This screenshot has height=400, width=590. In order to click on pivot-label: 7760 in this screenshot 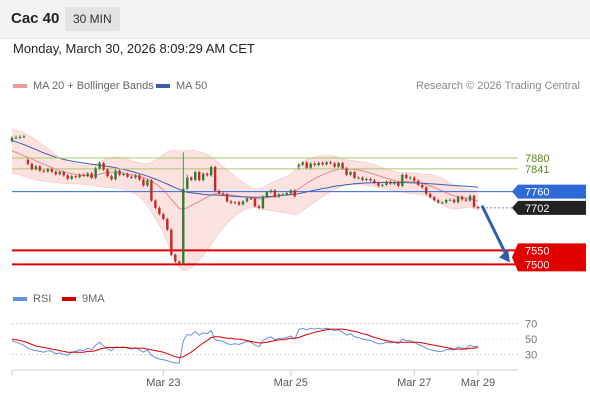, I will do `click(537, 193)`.